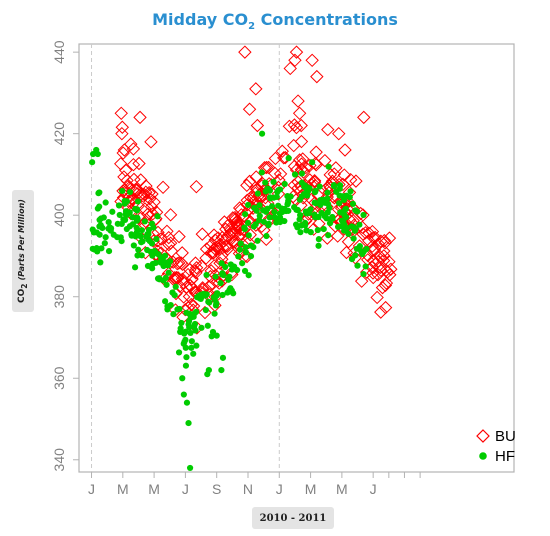 Image resolution: width=550 pixels, height=536 pixels. What do you see at coordinates (483, 436) in the screenshot?
I see `legend-marker-bu` at bounding box center [483, 436].